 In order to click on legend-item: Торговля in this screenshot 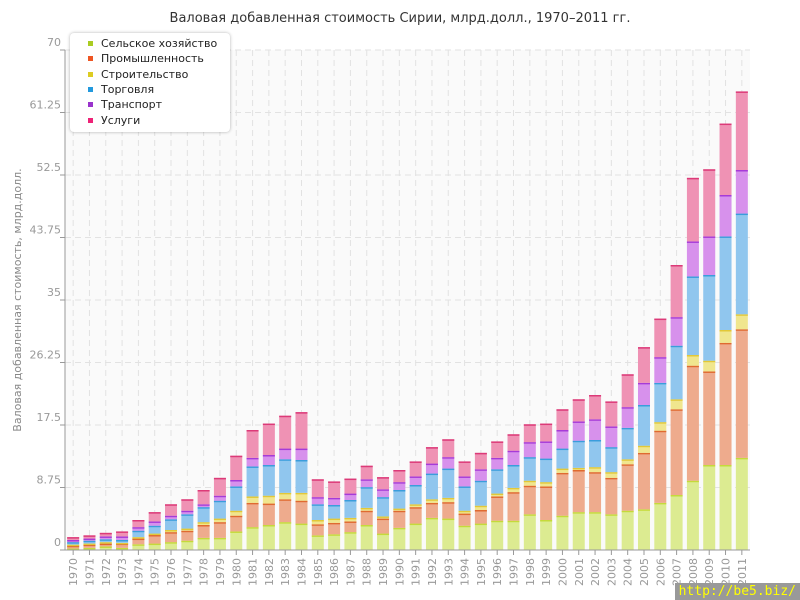, I will do `click(150, 89)`.